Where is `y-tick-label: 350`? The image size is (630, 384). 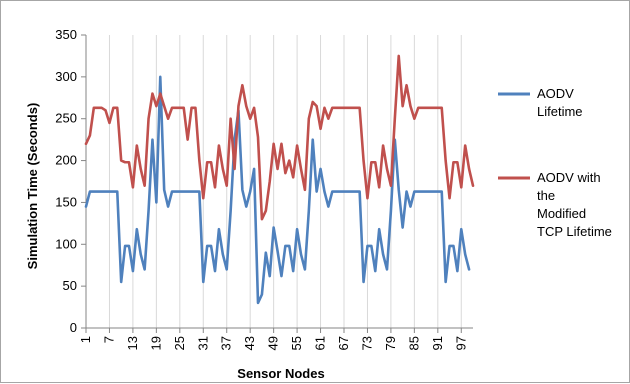
y-tick-label: 350 is located at coordinates (66, 34).